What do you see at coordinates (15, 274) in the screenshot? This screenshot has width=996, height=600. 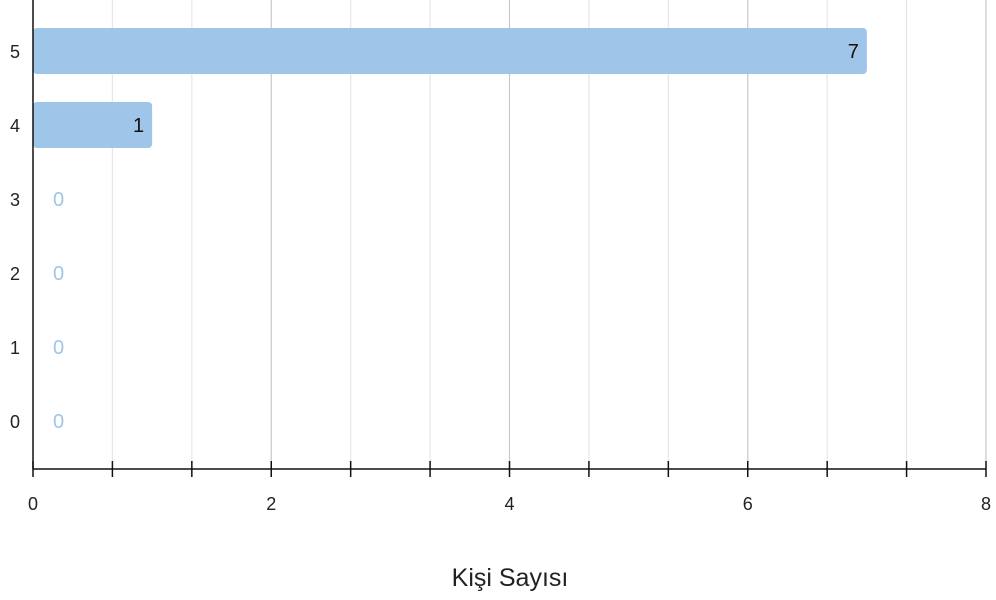 I see `y-tick-label: 2` at bounding box center [15, 274].